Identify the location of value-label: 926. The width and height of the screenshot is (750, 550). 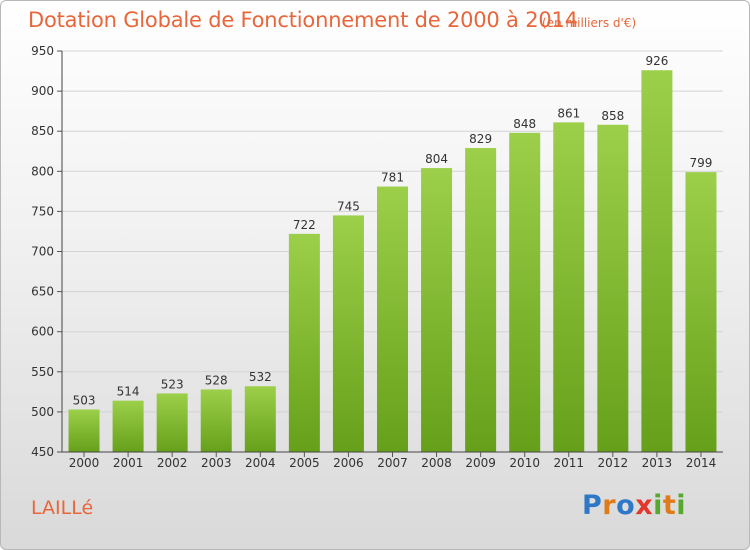
(656, 61).